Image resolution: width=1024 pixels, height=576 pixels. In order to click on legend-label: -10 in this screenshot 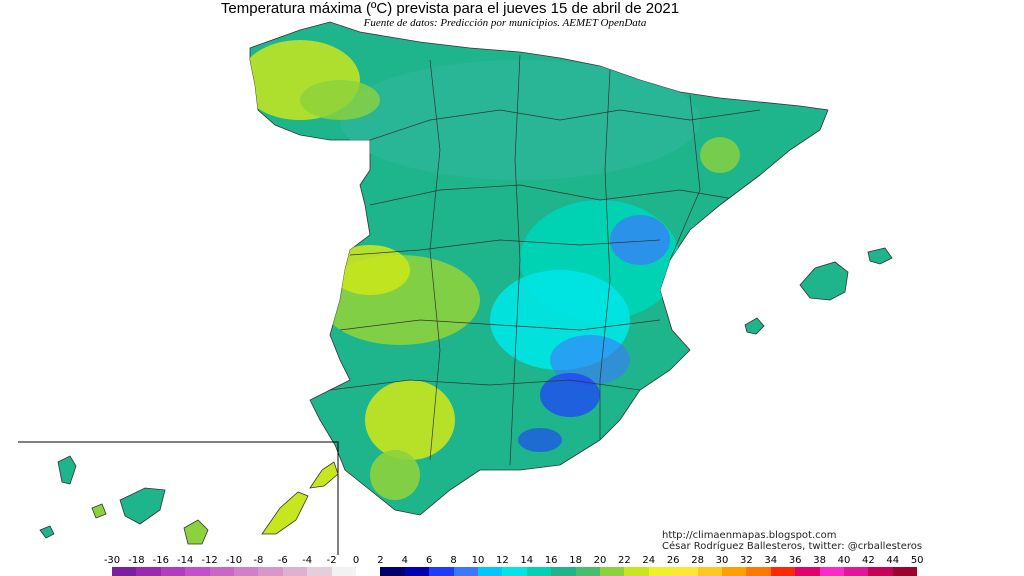, I will do `click(234, 560)`.